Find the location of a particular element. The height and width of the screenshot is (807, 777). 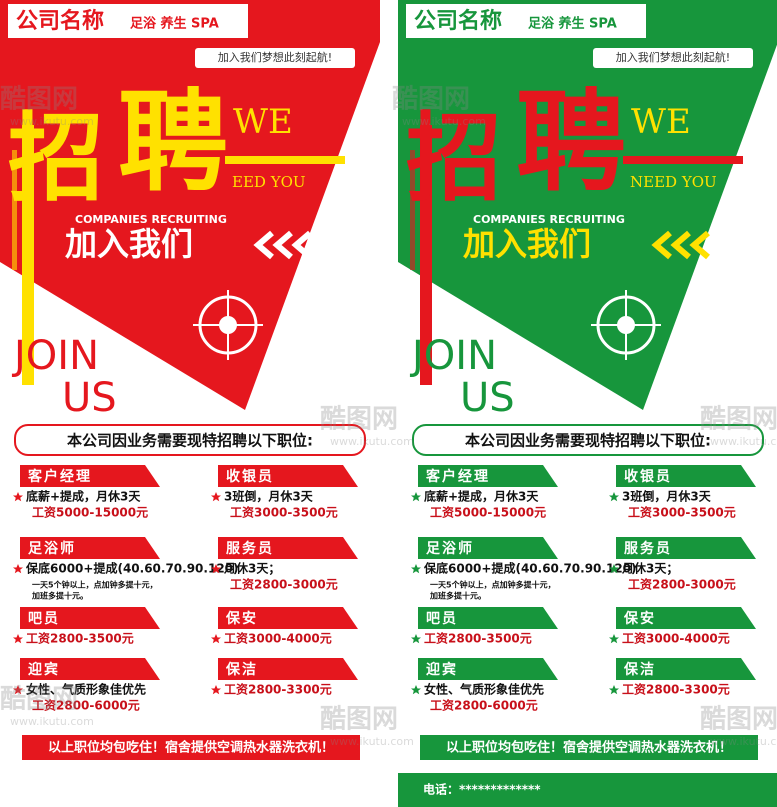

job-line: 工资5000-15000元 is located at coordinates (488, 512).